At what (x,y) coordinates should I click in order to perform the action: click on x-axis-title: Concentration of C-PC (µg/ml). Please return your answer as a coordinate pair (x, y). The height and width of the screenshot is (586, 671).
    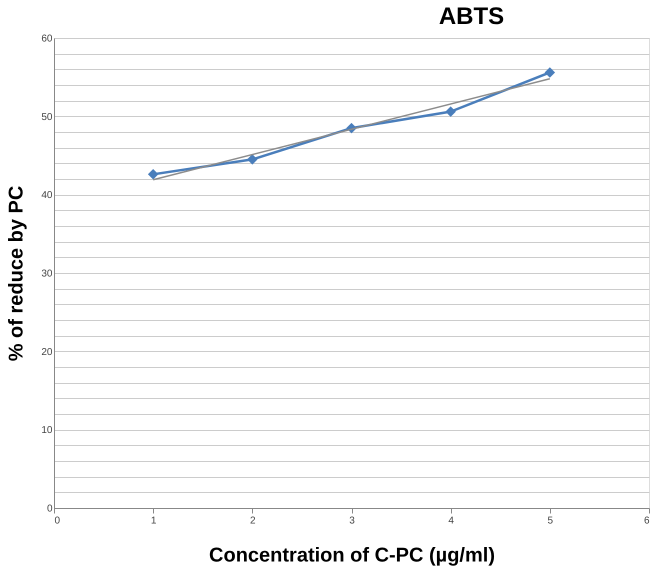
    Looking at the image, I should click on (352, 555).